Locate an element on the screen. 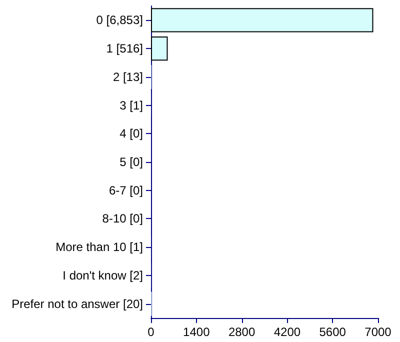 The image size is (400, 342). x-tick-label: 0 is located at coordinates (151, 332).